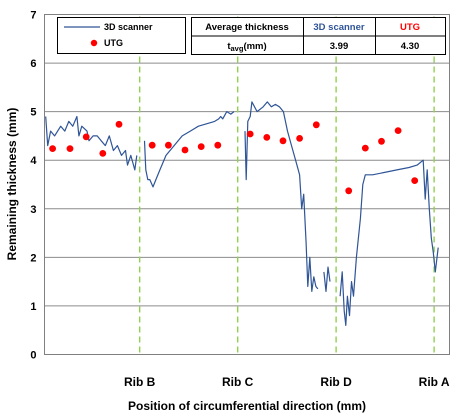 This screenshot has width=459, height=418. Describe the element at coordinates (237, 48) in the screenshot. I see `t-subscript: avg` at that location.